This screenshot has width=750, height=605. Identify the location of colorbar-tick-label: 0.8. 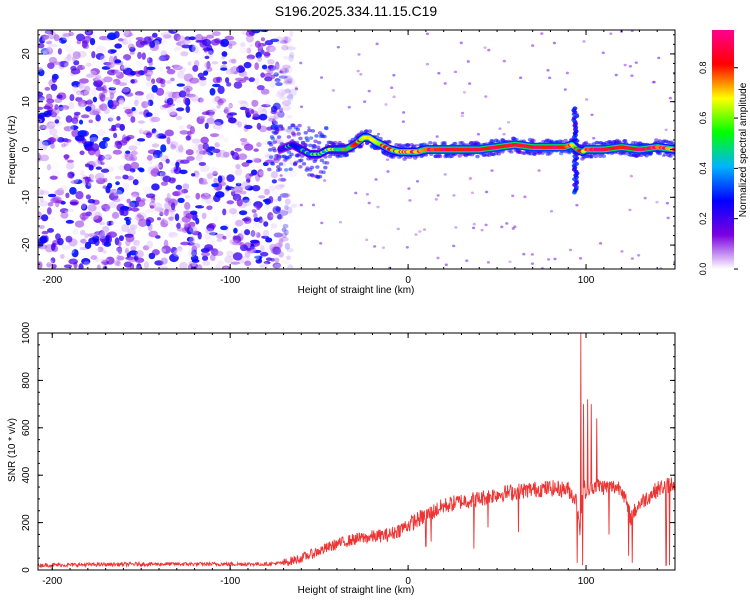
(703, 67).